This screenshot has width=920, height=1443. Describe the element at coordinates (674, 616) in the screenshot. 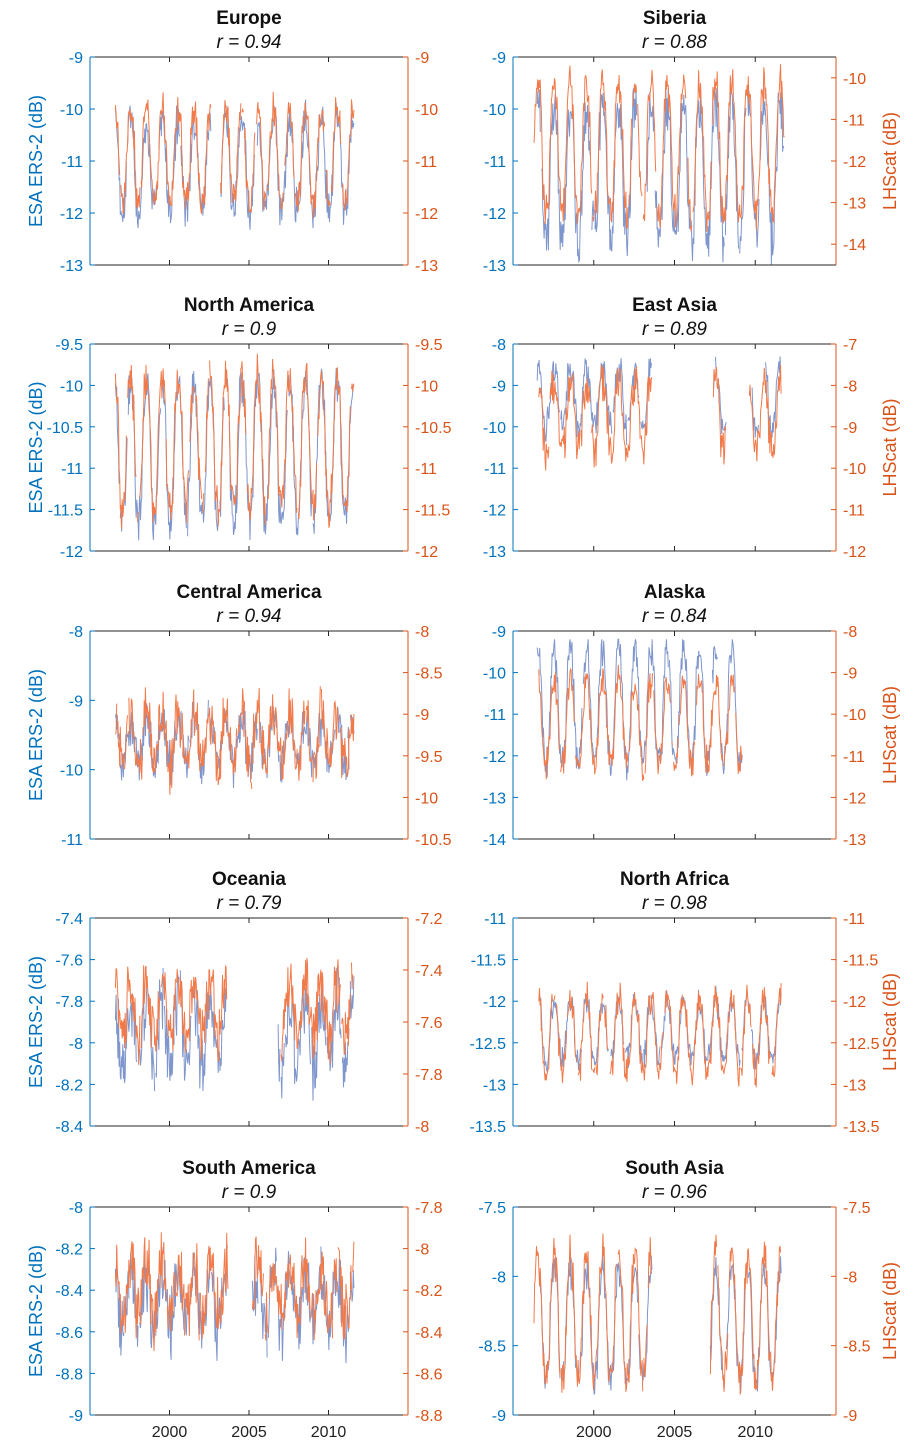

I see `correlation-label: r = 0.84` at that location.